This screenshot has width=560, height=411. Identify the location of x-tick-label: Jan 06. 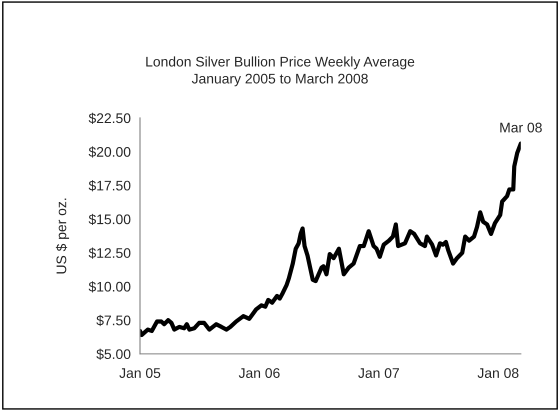
(259, 373).